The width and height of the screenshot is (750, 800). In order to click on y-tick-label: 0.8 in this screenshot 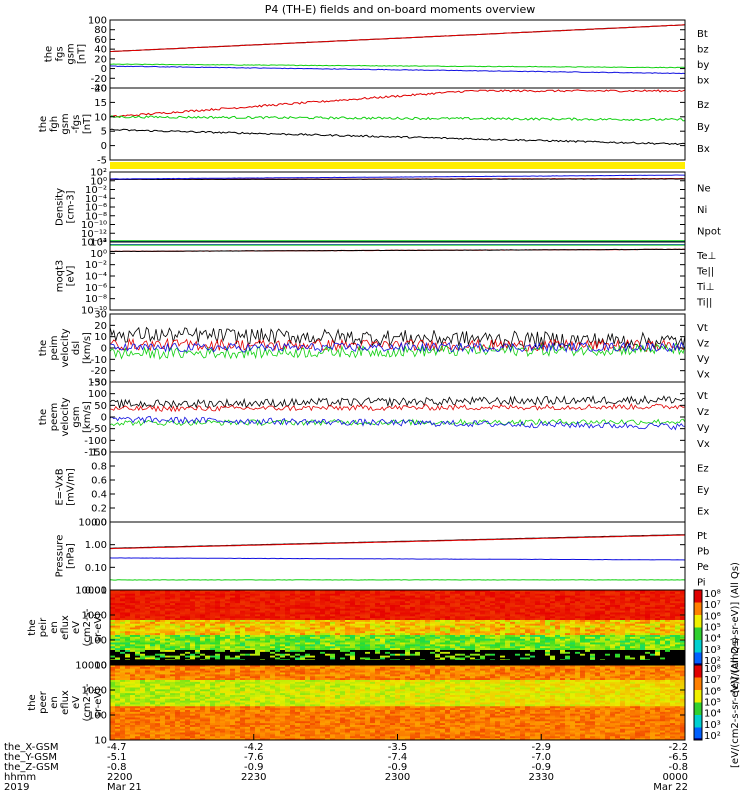, I will do `click(99, 467)`.